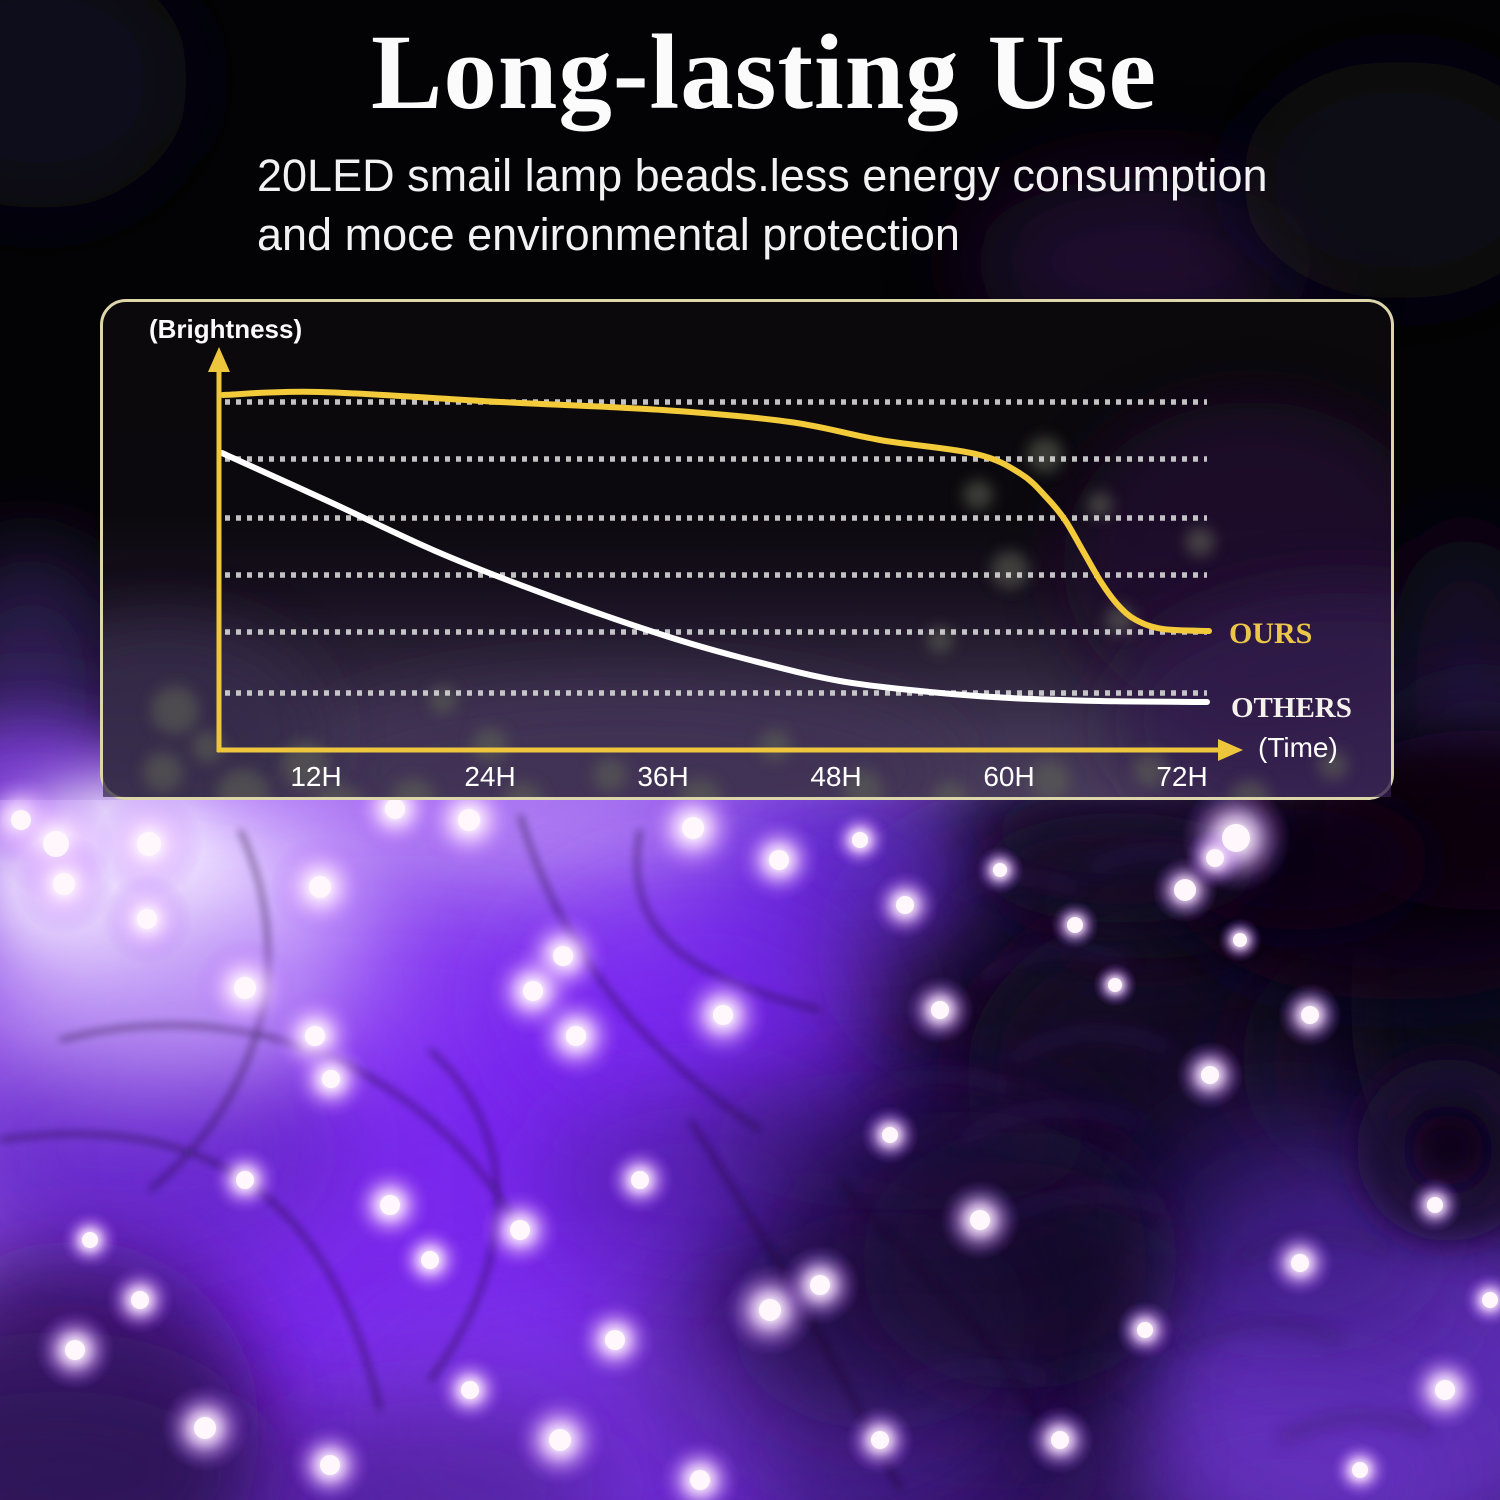 This screenshot has width=1500, height=1500. I want to click on svg-text: OTHERS, so click(1291, 708).